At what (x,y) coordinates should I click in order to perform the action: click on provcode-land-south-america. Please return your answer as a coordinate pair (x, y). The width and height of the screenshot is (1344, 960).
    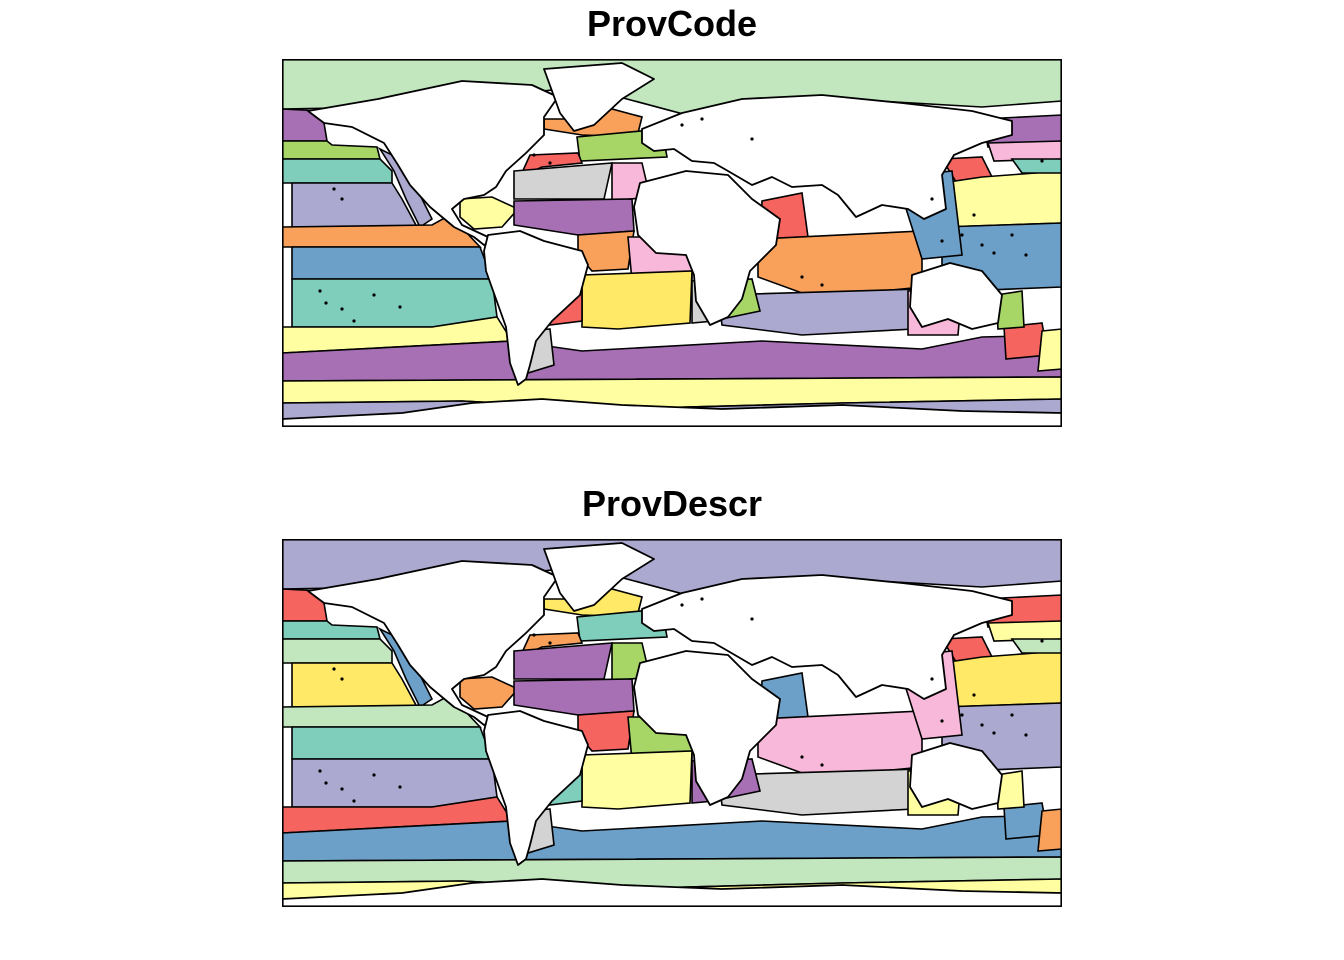
    Looking at the image, I should click on (536, 308).